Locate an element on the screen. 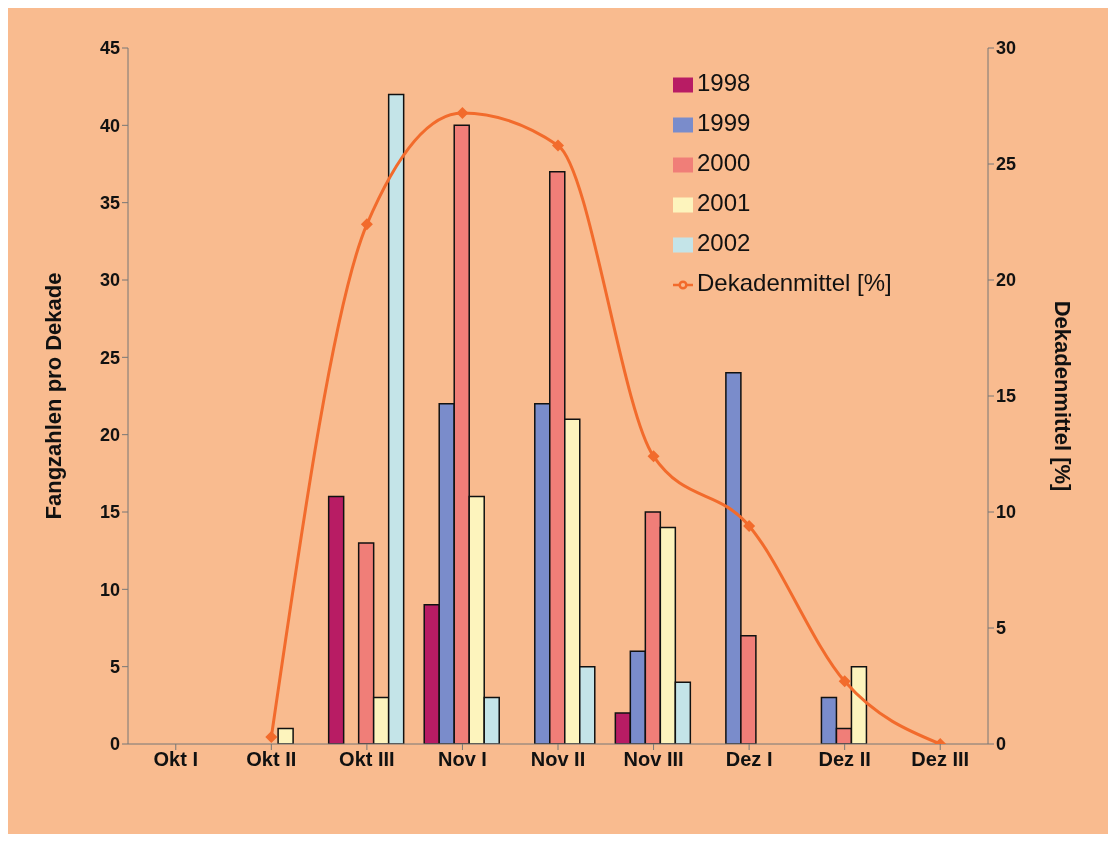  y2-axis-title: Dekadenmittel [%] is located at coordinates (1063, 396).